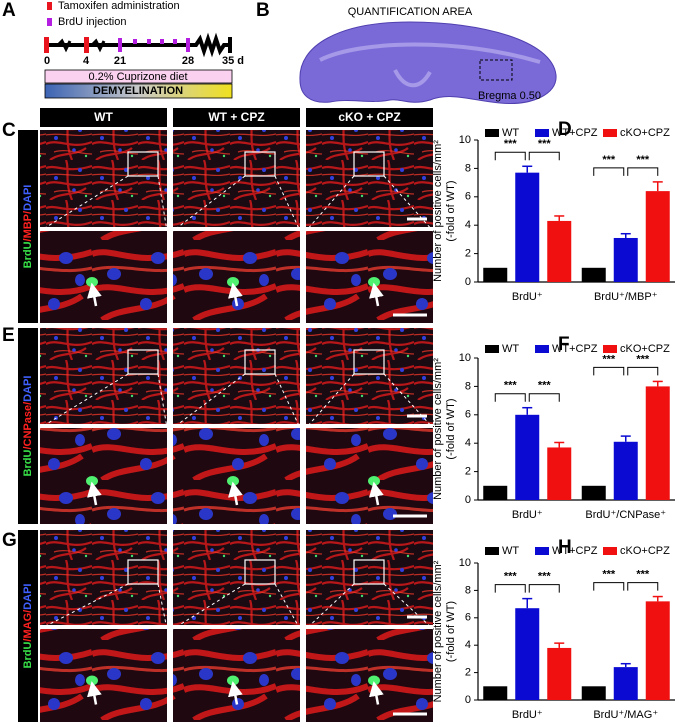 The width and height of the screenshot is (685, 727). I want to click on panel-letter: A, so click(9, 10).